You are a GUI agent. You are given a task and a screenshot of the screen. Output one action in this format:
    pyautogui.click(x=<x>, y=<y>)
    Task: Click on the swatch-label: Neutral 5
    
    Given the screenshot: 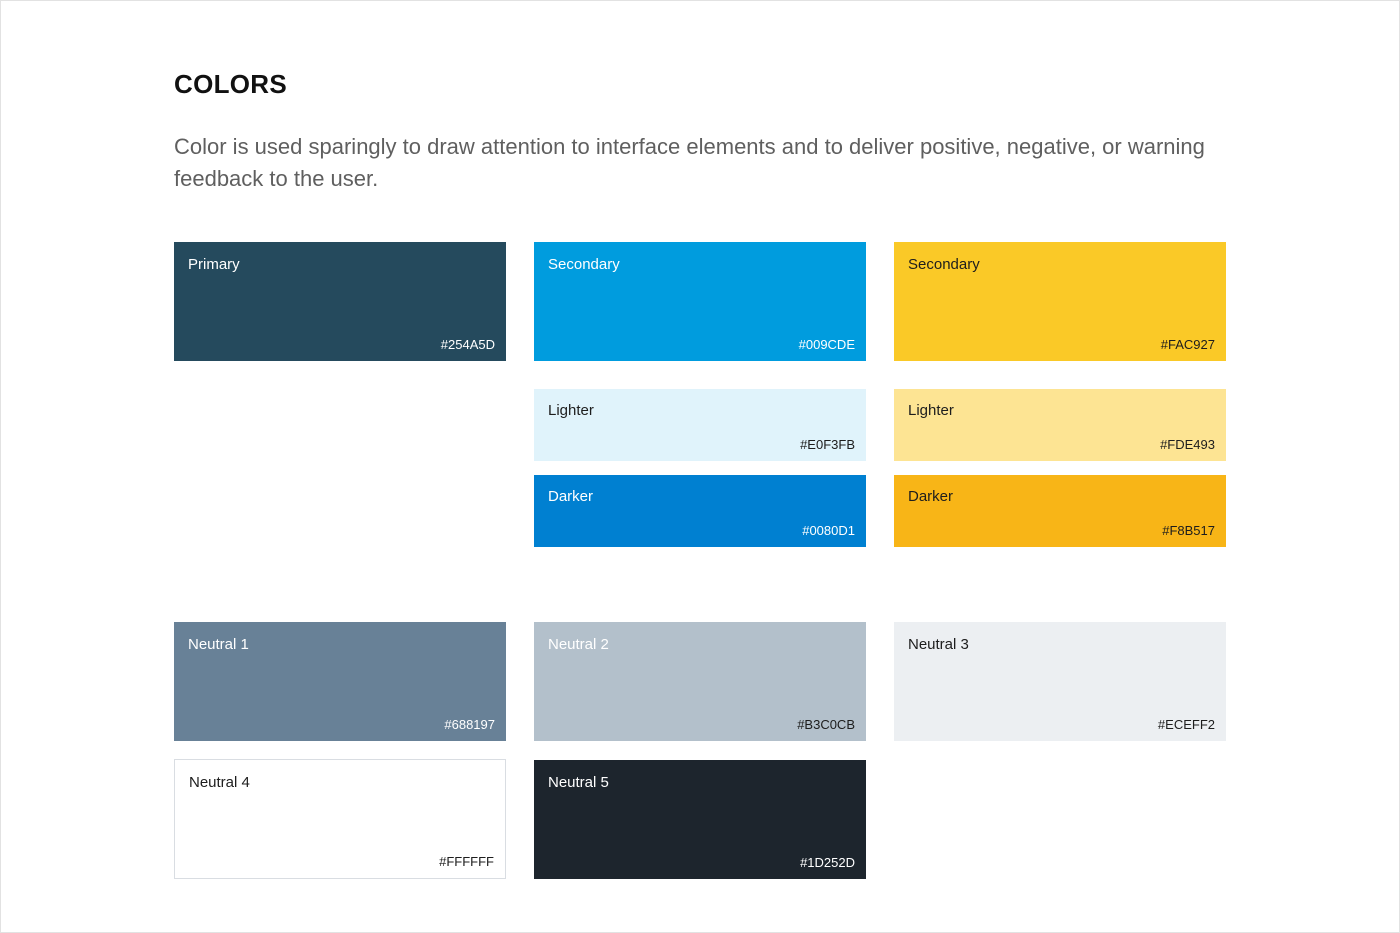 What is the action you would take?
    pyautogui.click(x=578, y=782)
    